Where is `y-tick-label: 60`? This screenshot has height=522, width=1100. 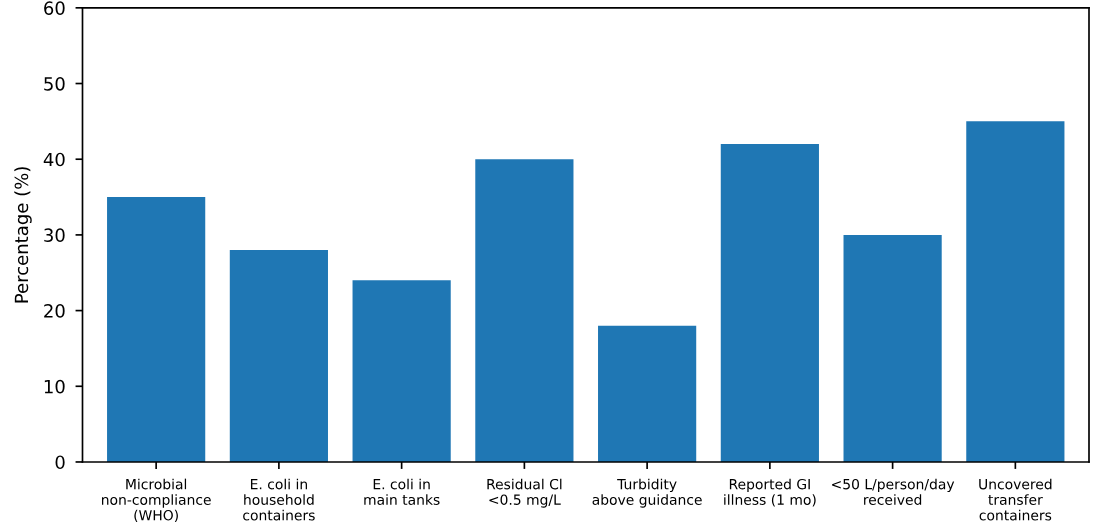 y-tick-label: 60 is located at coordinates (54, 8).